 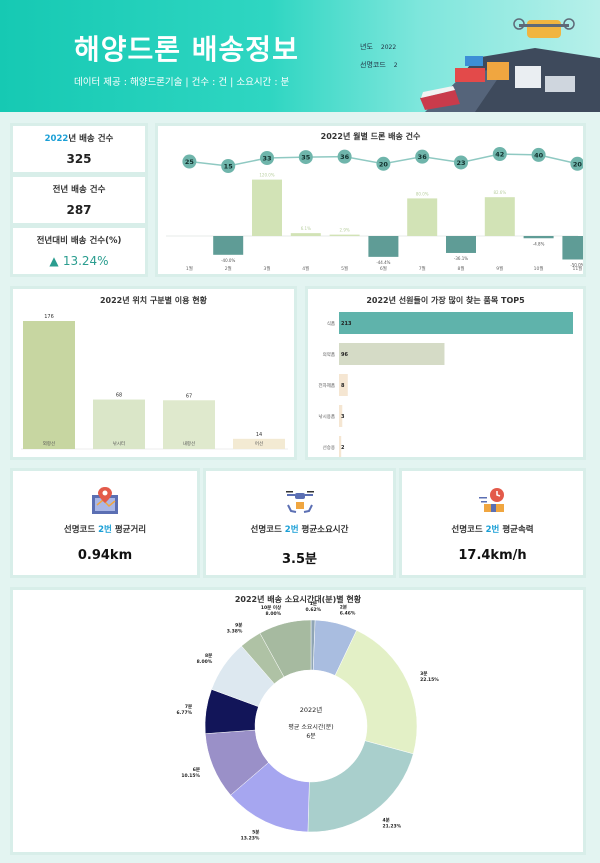 What do you see at coordinates (79, 210) in the screenshot?
I see `kpi-prev-value: 287` at bounding box center [79, 210].